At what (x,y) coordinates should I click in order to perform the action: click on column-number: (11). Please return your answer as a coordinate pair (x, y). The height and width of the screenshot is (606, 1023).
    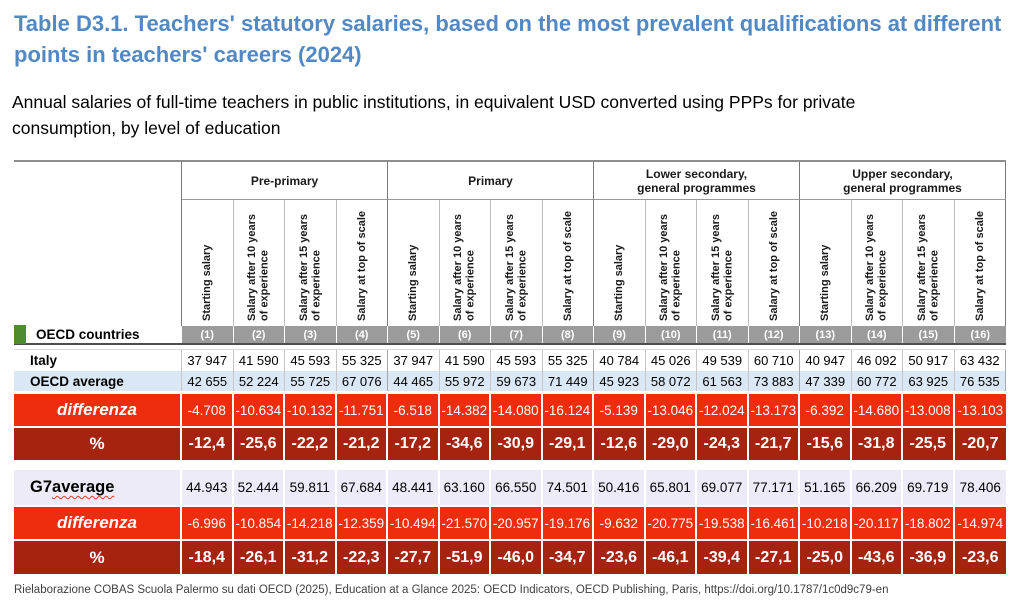
    Looking at the image, I should click on (723, 334).